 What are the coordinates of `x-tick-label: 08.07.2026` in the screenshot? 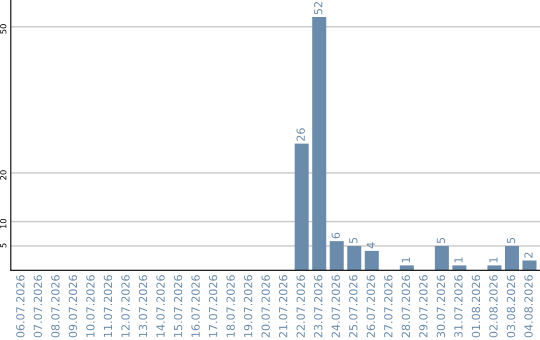 It's located at (55, 306).